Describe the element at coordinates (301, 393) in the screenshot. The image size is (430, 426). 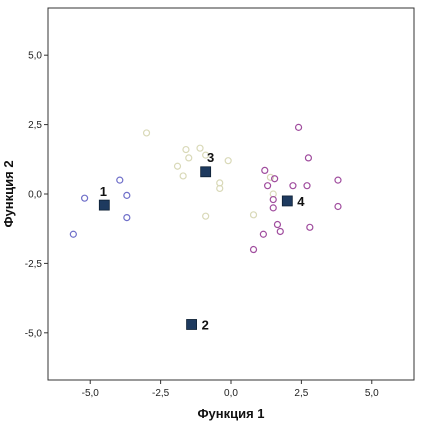
I see `x-tick-label: 2,5` at that location.